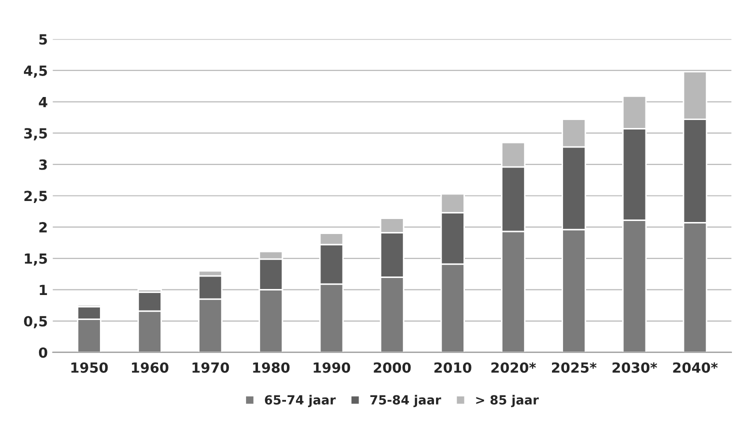  What do you see at coordinates (574, 367) in the screenshot?
I see `x-tick-label: 2025*` at bounding box center [574, 367].